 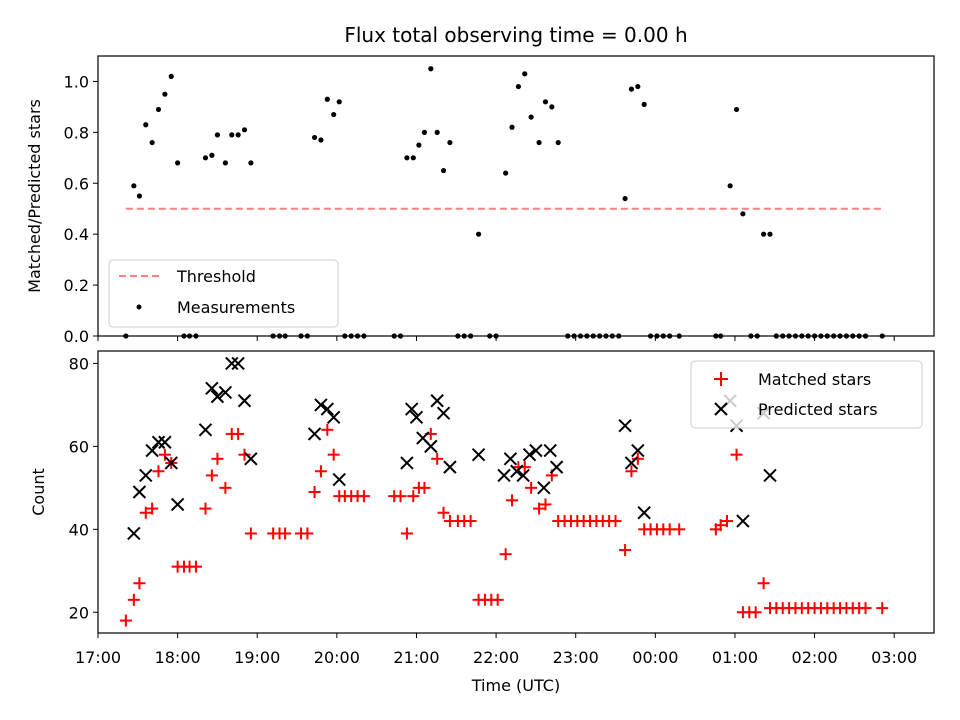 What do you see at coordinates (216, 276) in the screenshot?
I see `legend-threshold-label: Threshold` at bounding box center [216, 276].